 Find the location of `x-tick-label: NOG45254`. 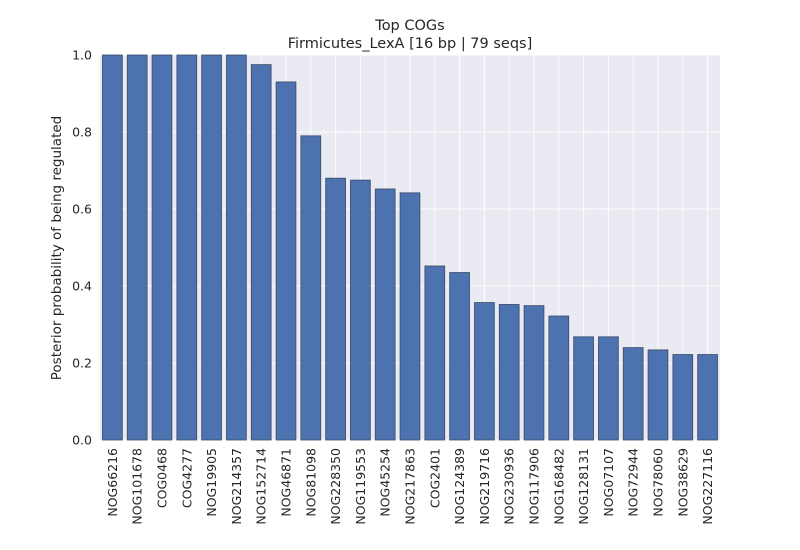

x-tick-label: NOG45254 is located at coordinates (385, 482).